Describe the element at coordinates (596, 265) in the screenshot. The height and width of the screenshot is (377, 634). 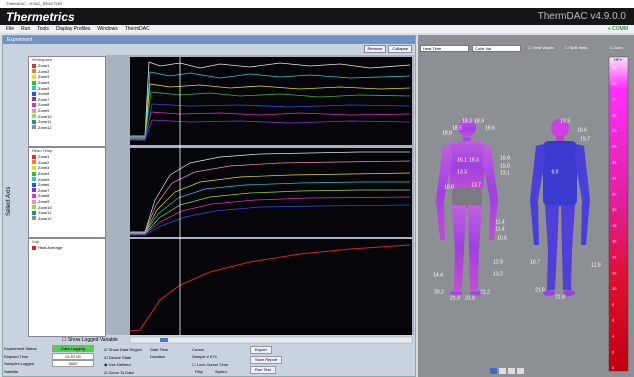
I see `temp-label: 11.9` at that location.